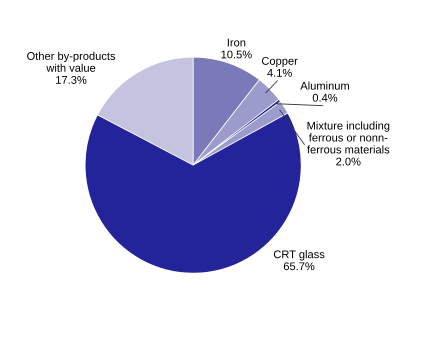  What do you see at coordinates (348, 137) in the screenshot?
I see `slice-label: Mixture including ferrous or nonn- ferrous materials` at bounding box center [348, 137].